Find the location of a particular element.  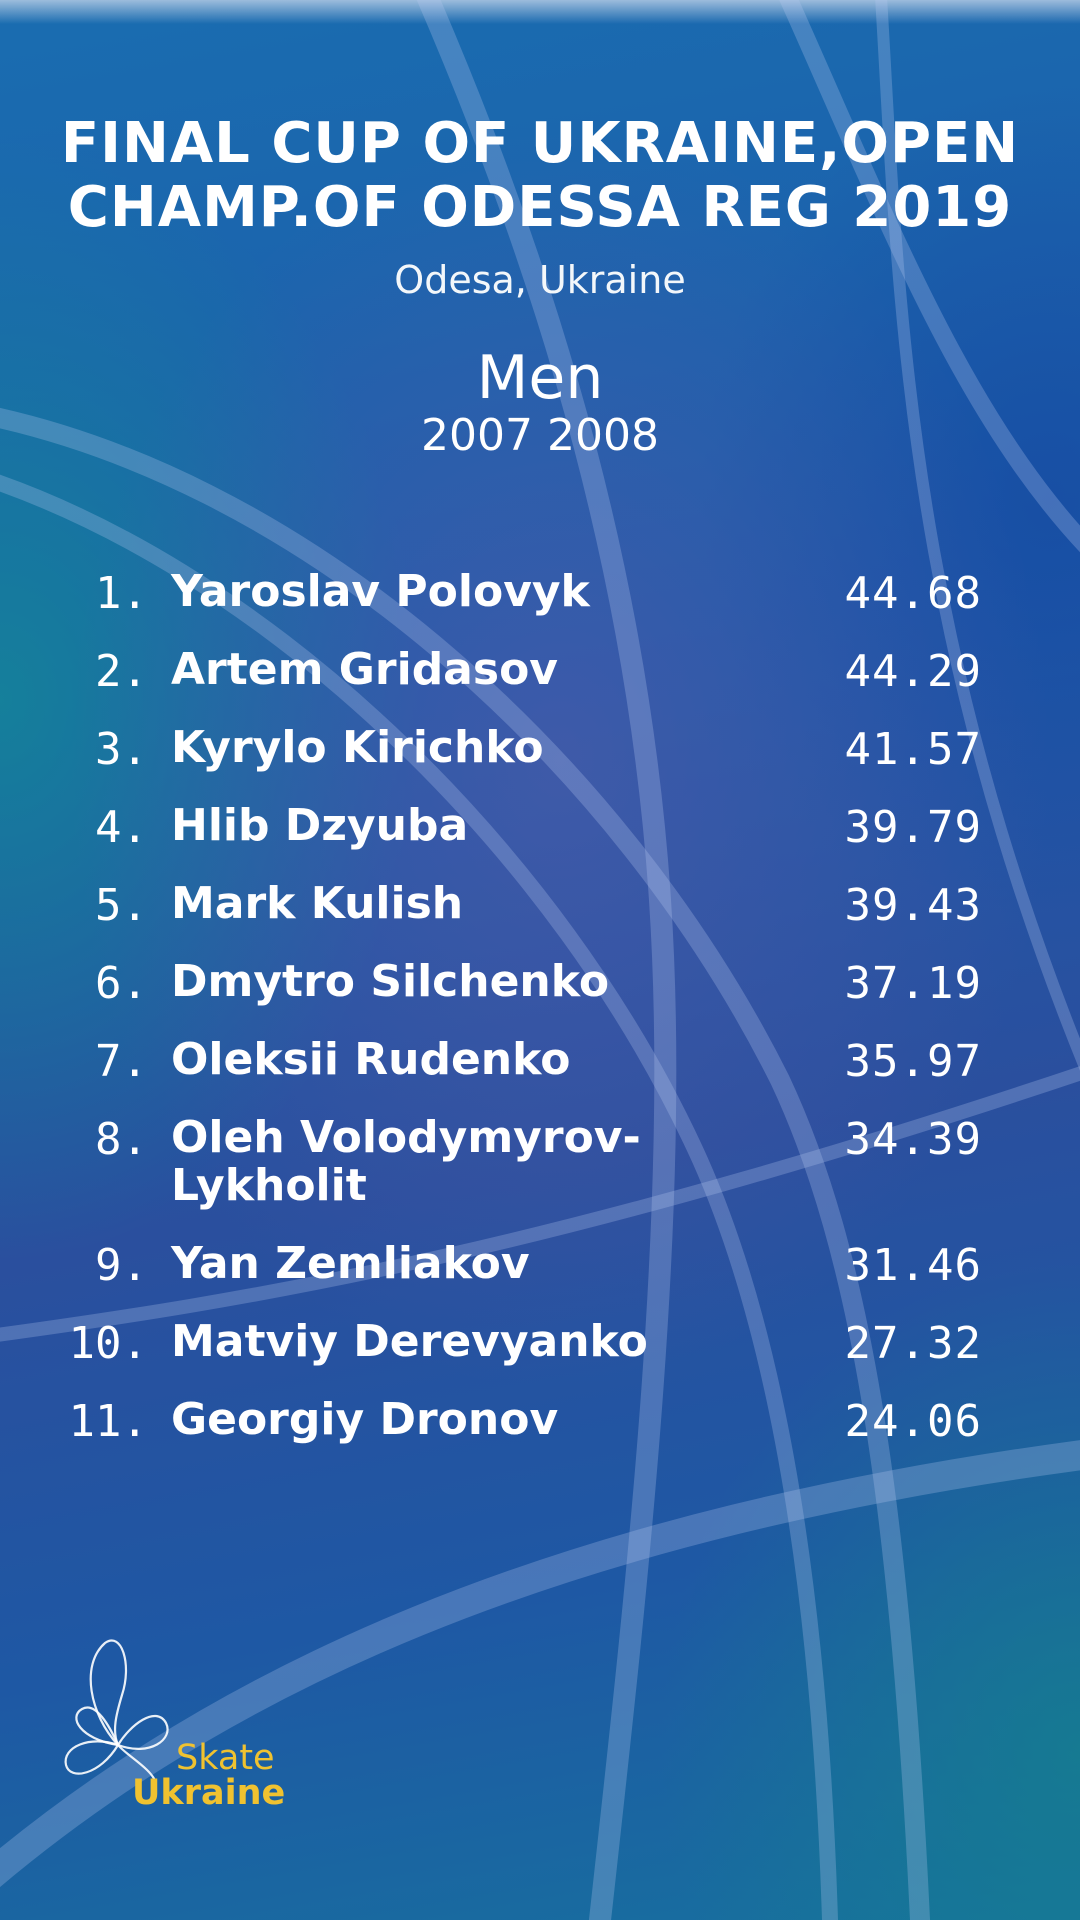

result-score: 39.43 is located at coordinates (913, 905).